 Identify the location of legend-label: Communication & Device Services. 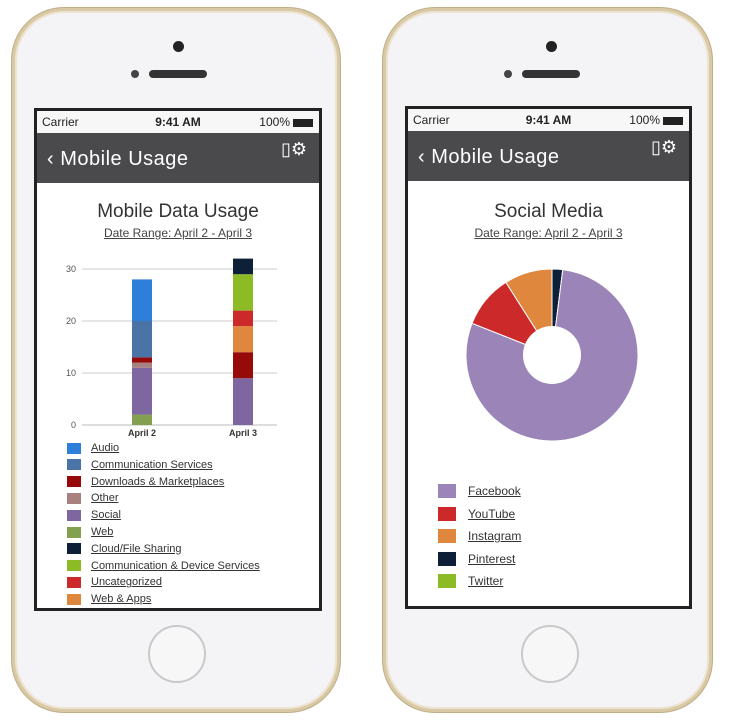
(175, 565).